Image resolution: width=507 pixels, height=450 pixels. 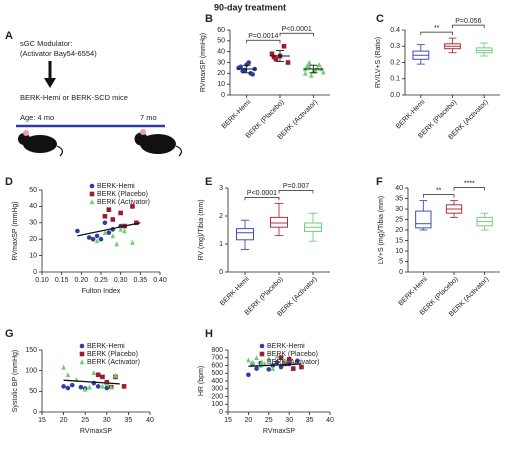 What do you see at coordinates (297, 29) in the screenshot?
I see `annotation: P<0.0001` at bounding box center [297, 29].